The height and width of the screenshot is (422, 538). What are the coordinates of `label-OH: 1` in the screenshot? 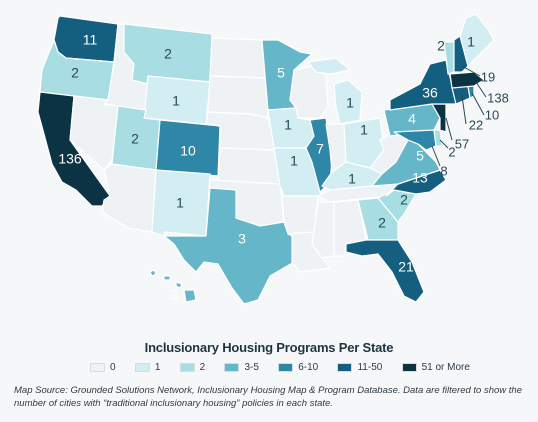 It's located at (364, 130).